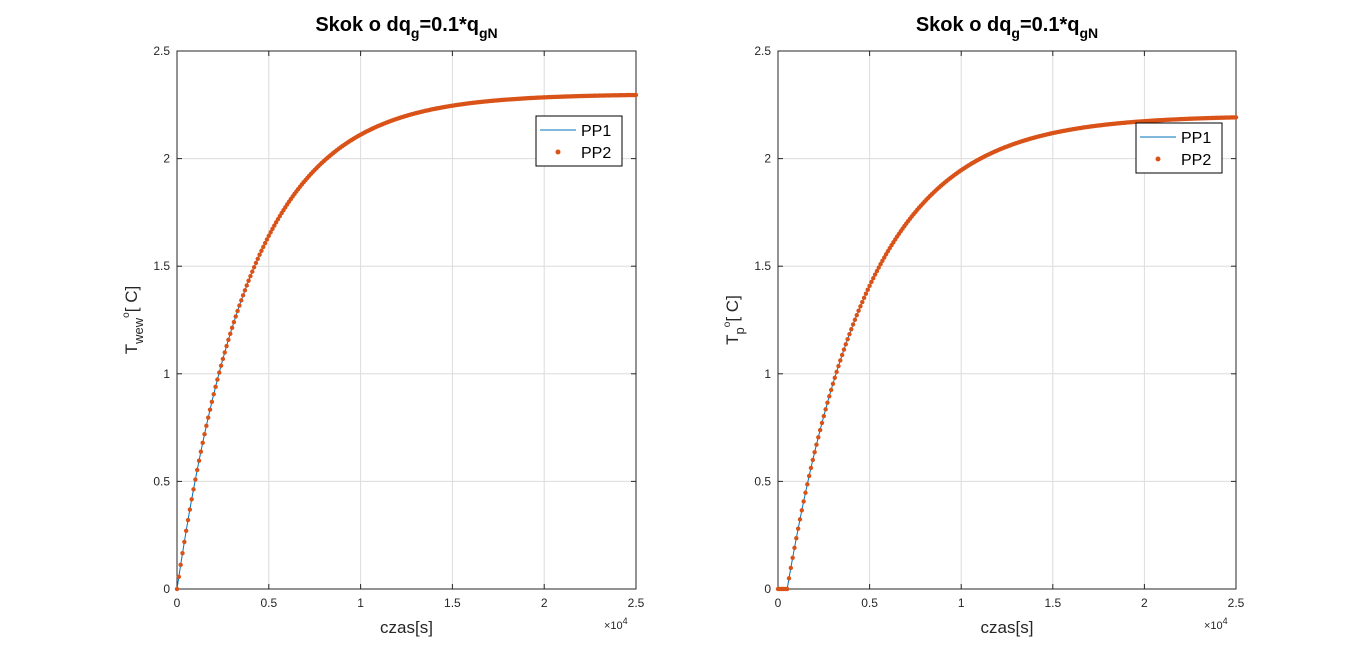  What do you see at coordinates (1179, 148) in the screenshot?
I see `legend-box` at bounding box center [1179, 148].